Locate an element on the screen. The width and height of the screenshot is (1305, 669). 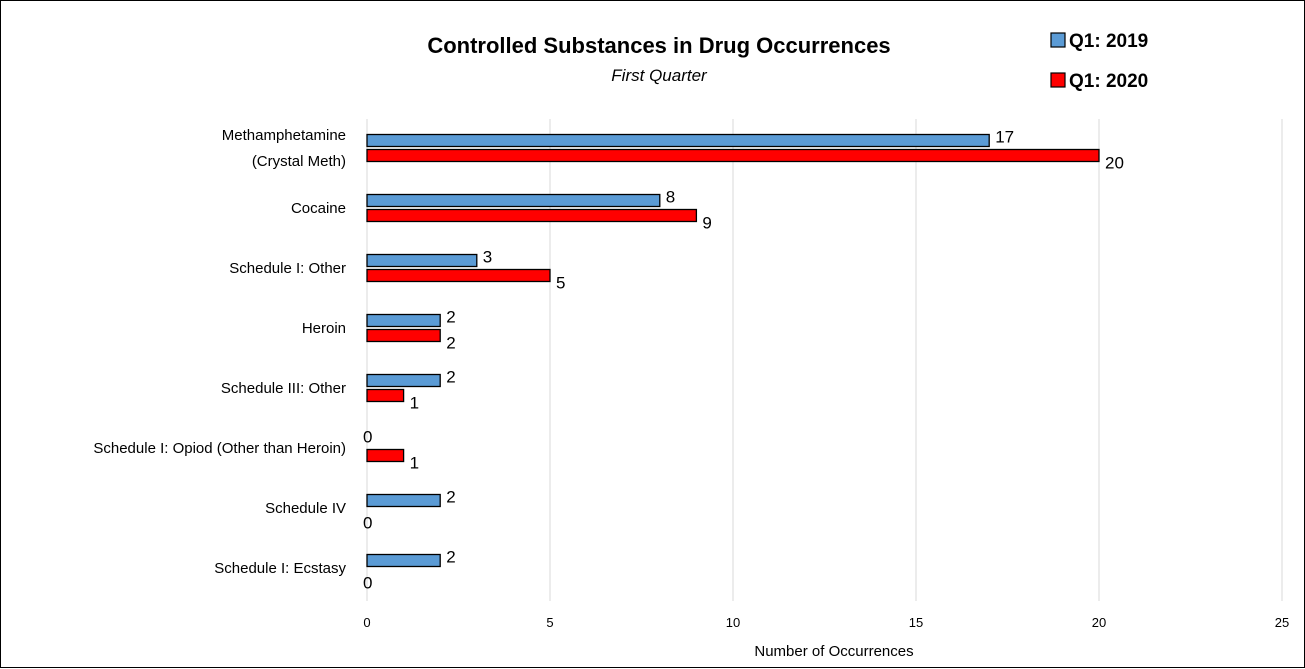
category-label: Schedule IV is located at coordinates (305, 508).